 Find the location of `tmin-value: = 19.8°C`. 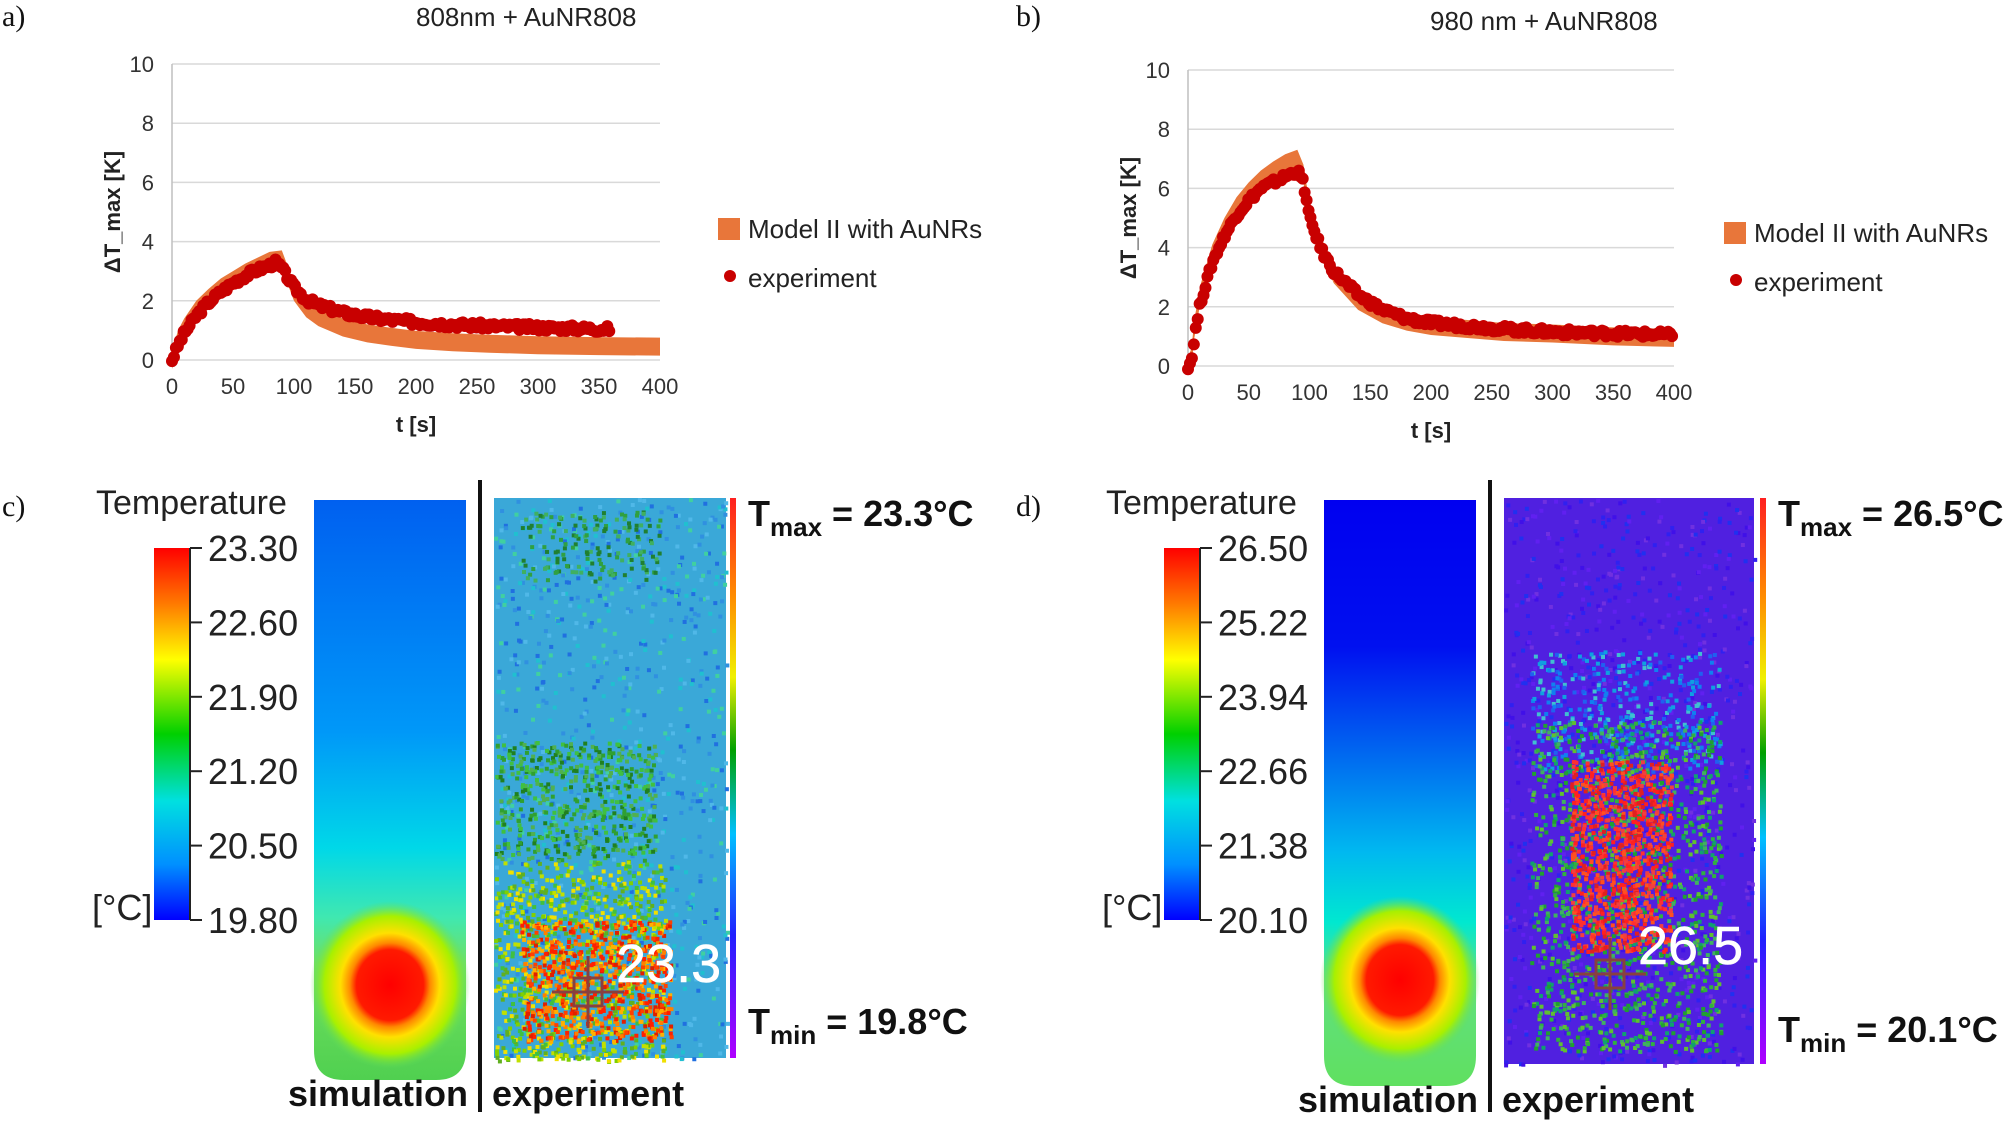

tmin-value: = 19.8°C is located at coordinates (892, 1021).